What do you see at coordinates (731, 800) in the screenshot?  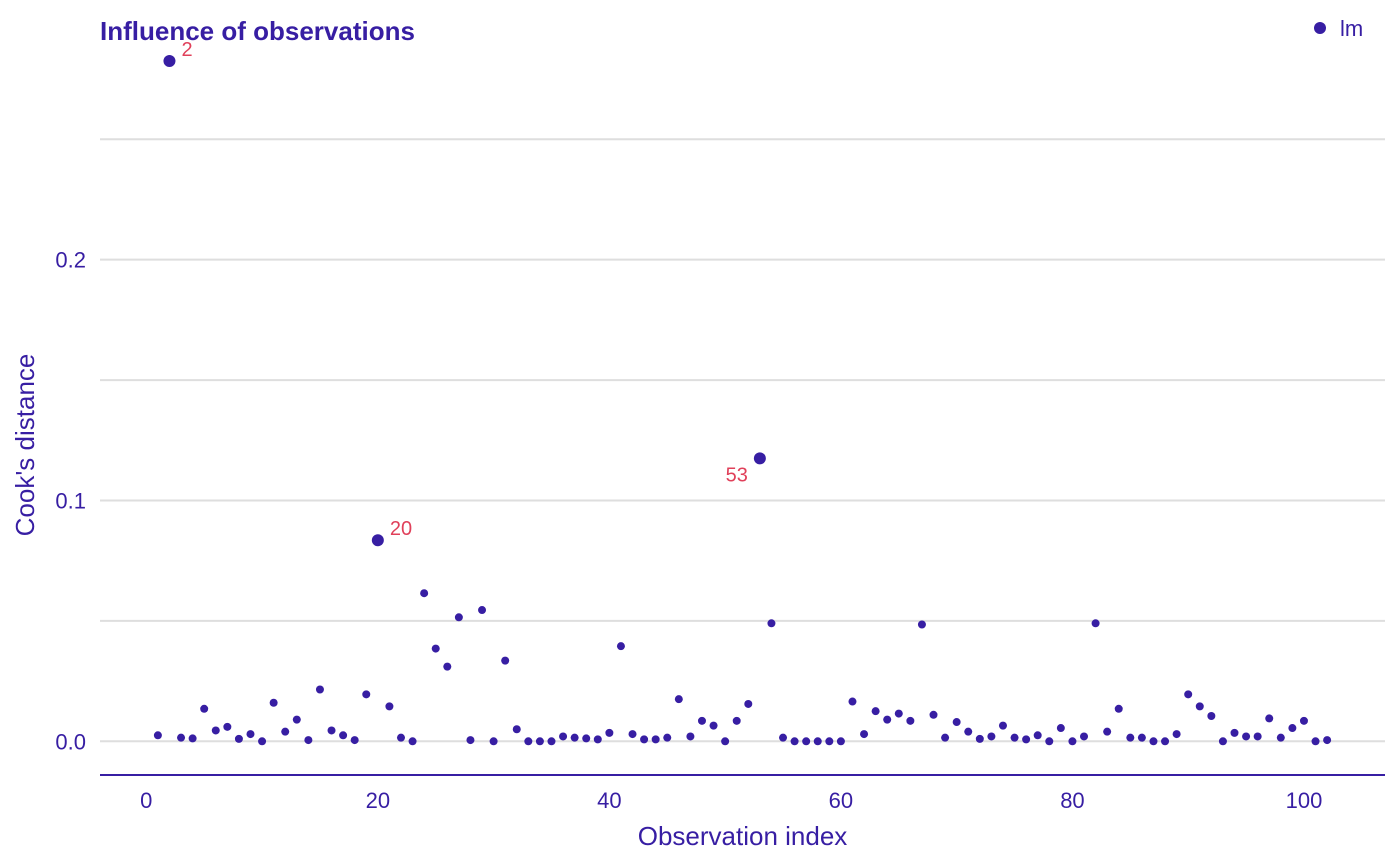 I see `x-axis-ticks: 0 20 40 60 80 100` at bounding box center [731, 800].